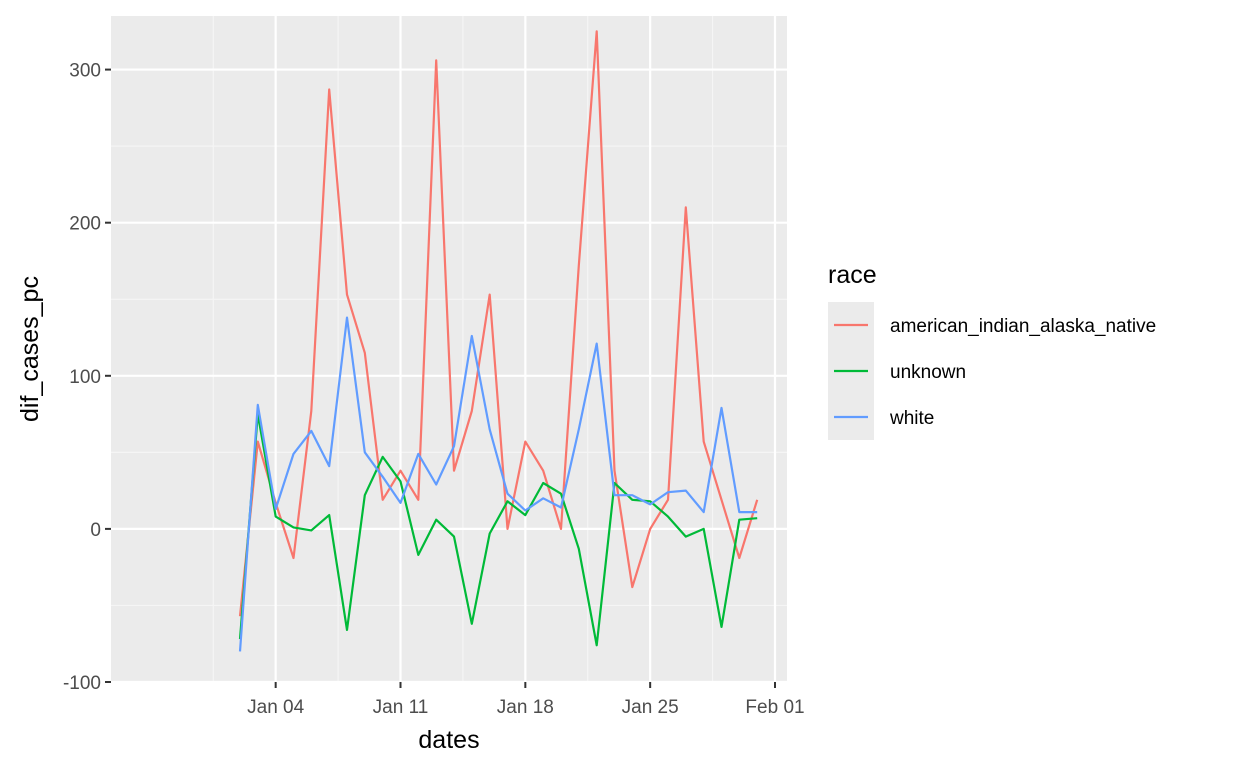 The height and width of the screenshot is (768, 1248). Describe the element at coordinates (448, 740) in the screenshot. I see `x-axis-title: dates` at that location.